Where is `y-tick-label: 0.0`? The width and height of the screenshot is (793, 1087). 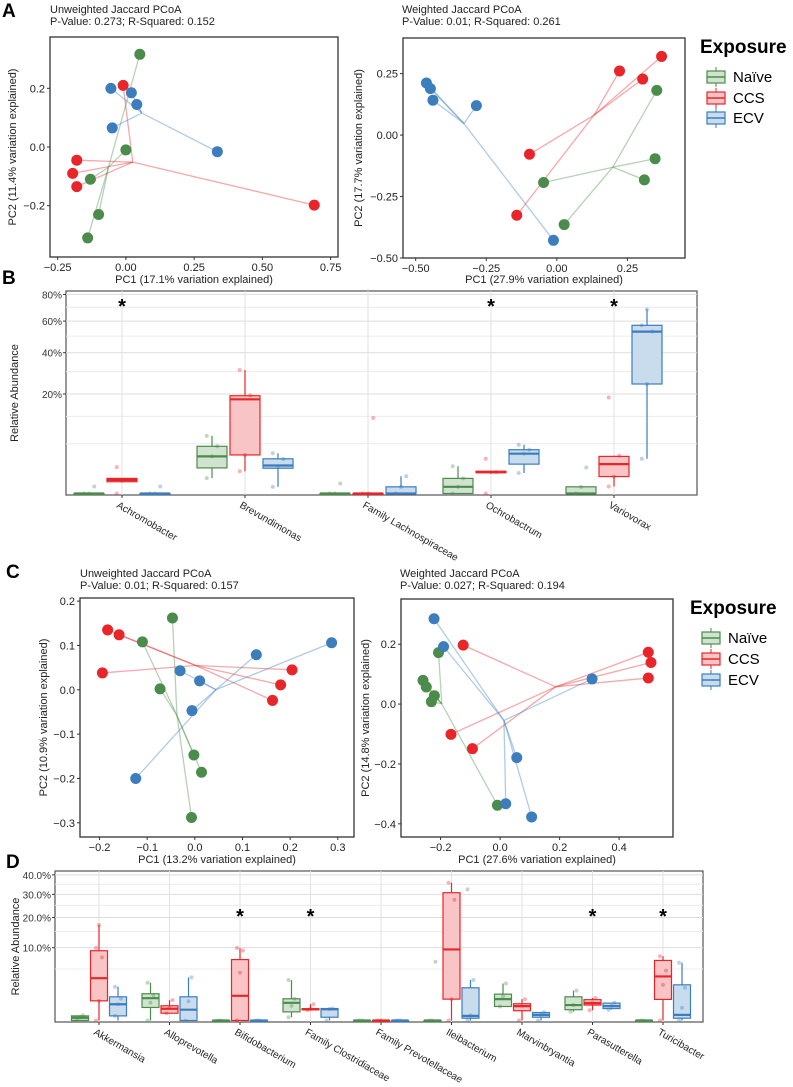
y-tick-label: 0.0 is located at coordinates (37, 148).